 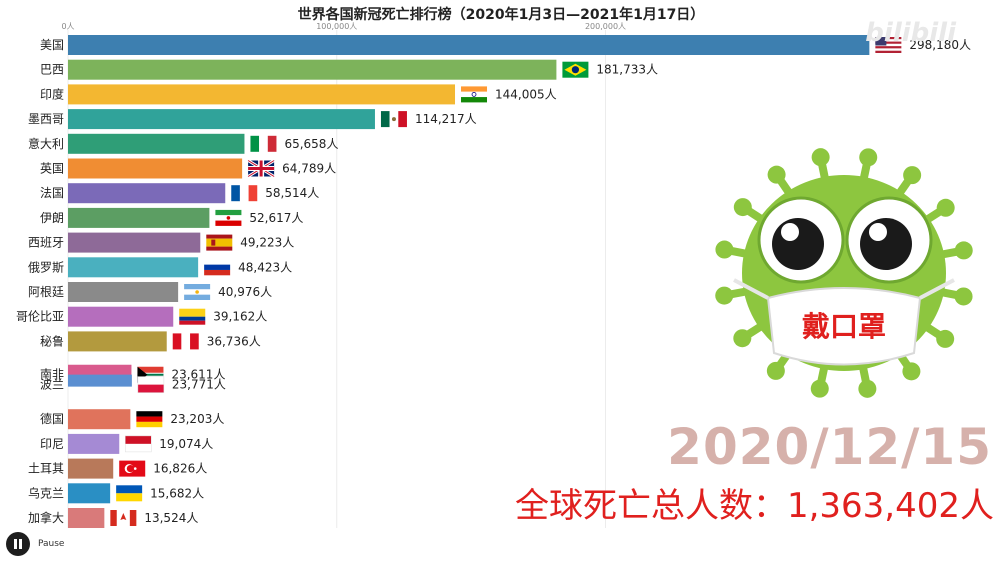 I want to click on bar-row: 西班牙 49,223人, so click(x=161, y=242).